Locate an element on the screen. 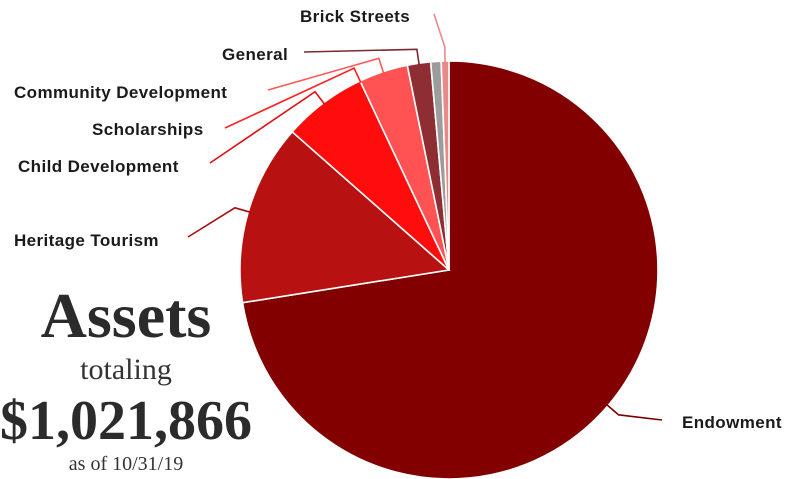 Image resolution: width=811 pixels, height=479 pixels. slice-label-brick-streets: Brick Streets is located at coordinates (355, 16).